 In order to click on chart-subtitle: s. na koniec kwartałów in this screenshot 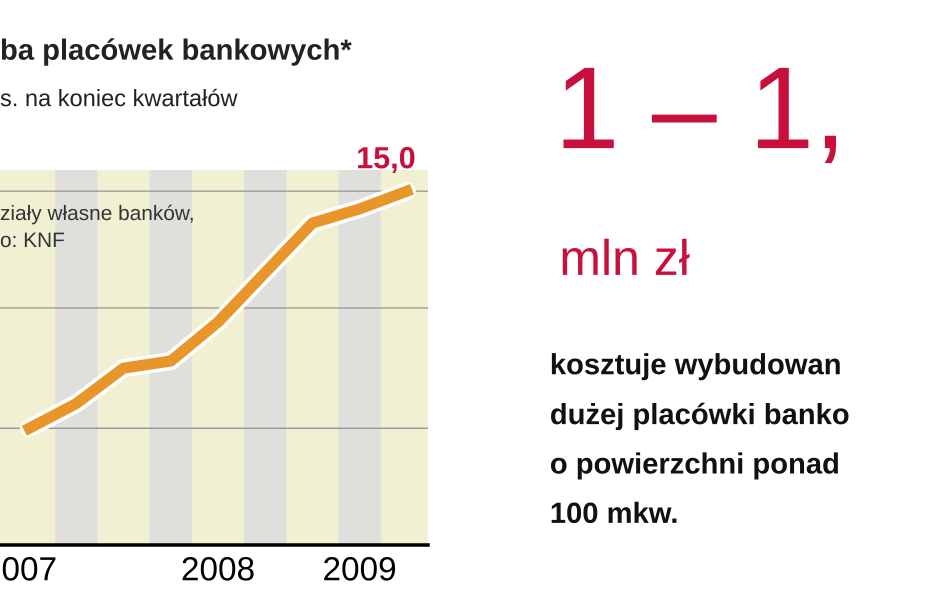, I will do `click(119, 97)`.